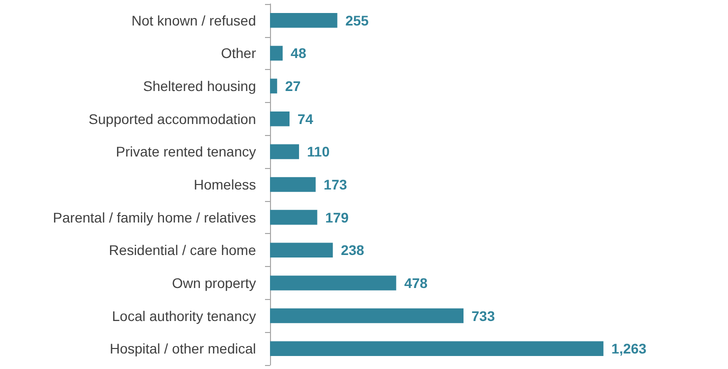 This screenshot has width=728, height=369. I want to click on data-label: 74, so click(306, 118).